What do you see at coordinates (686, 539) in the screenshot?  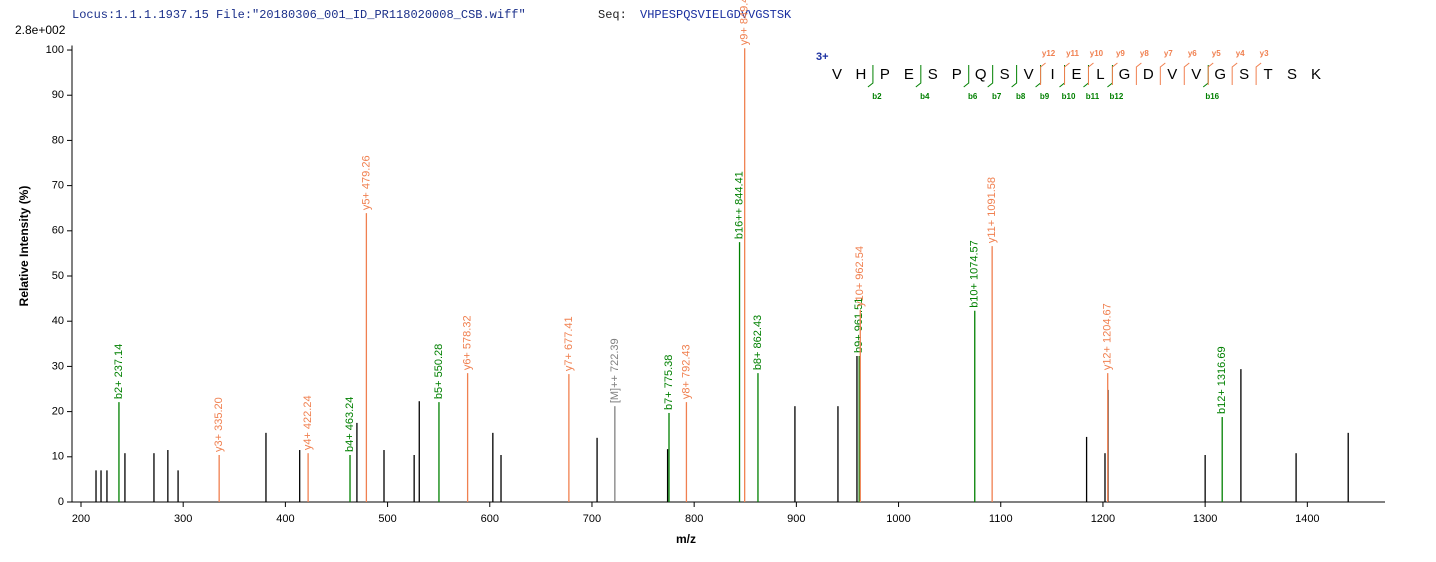 I see `x-label: m/z` at bounding box center [686, 539].